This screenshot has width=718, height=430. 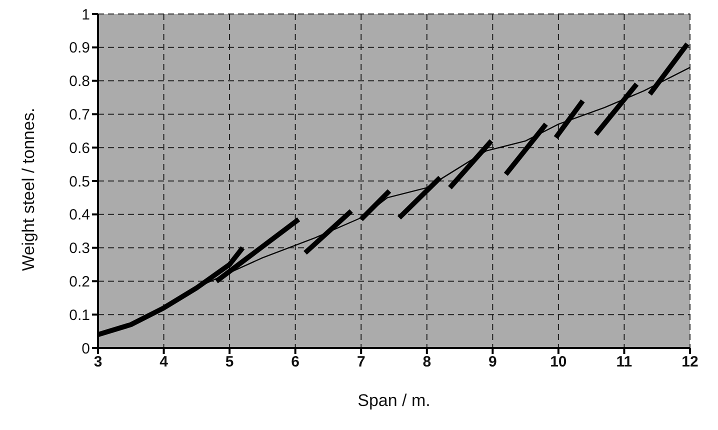 I want to click on x-tick-label: 4, so click(x=164, y=362).